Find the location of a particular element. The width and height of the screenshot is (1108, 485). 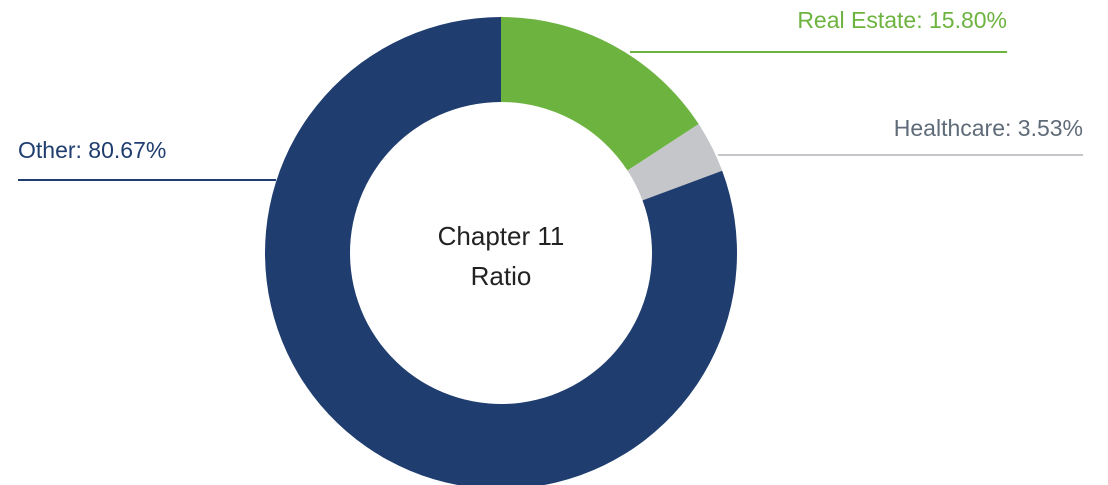

slice-label: Other: 80.67% is located at coordinates (92, 150).